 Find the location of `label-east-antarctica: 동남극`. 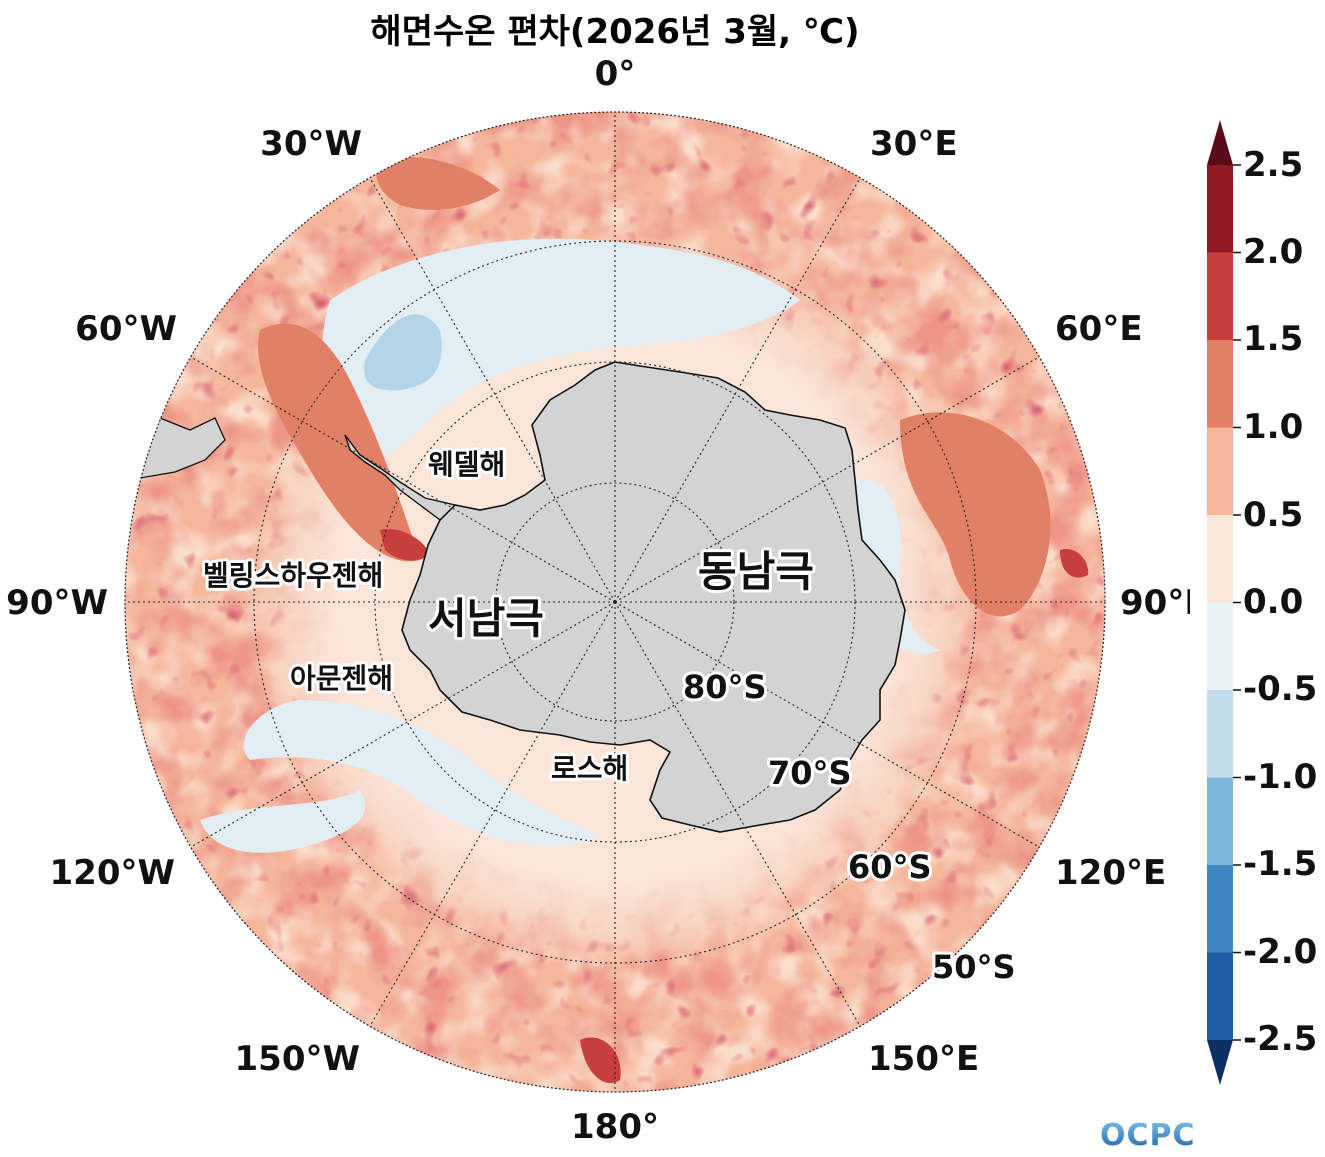

label-east-antarctica: 동남극 is located at coordinates (756, 571).